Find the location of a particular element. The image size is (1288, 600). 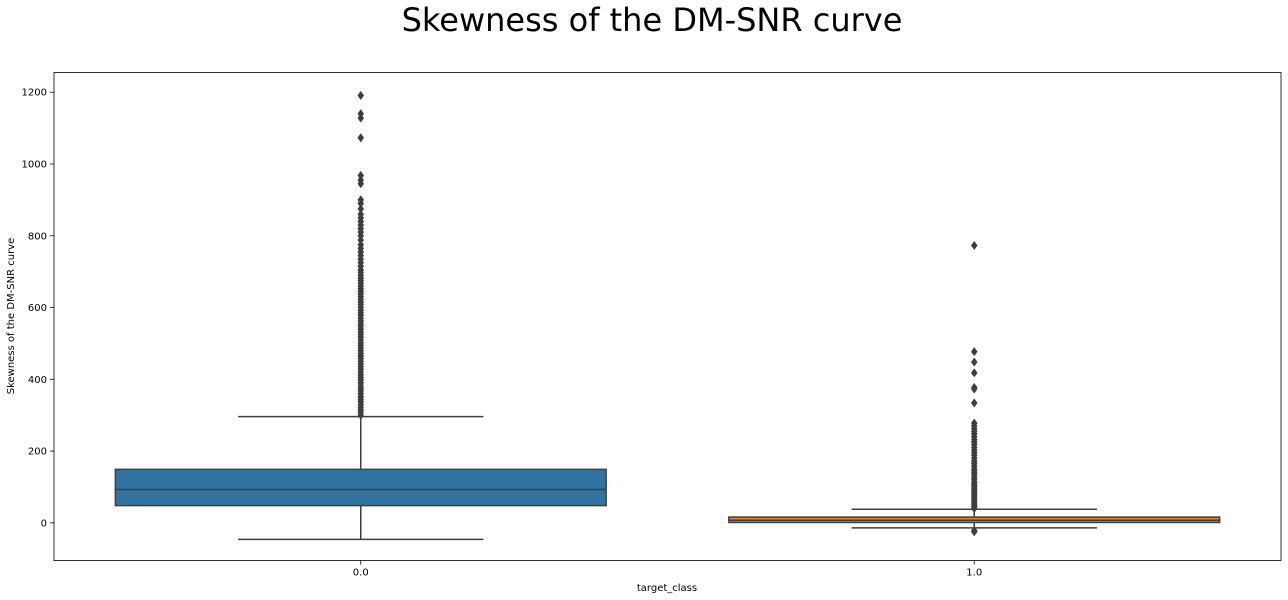

y-tick-label: 0 is located at coordinates (44, 523).